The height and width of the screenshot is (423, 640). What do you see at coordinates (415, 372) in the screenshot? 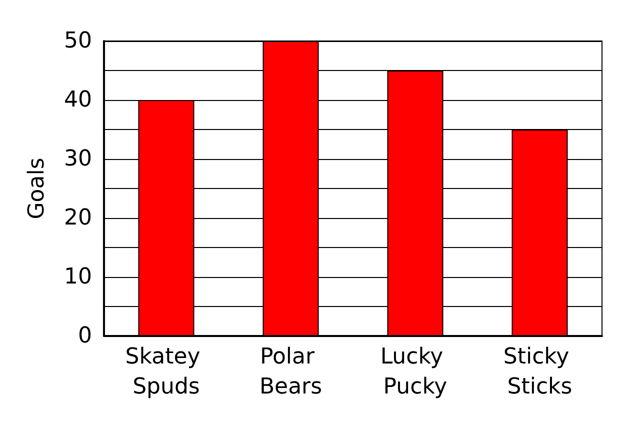
I see `x-tick-label: Lucky Pucky` at bounding box center [415, 372].